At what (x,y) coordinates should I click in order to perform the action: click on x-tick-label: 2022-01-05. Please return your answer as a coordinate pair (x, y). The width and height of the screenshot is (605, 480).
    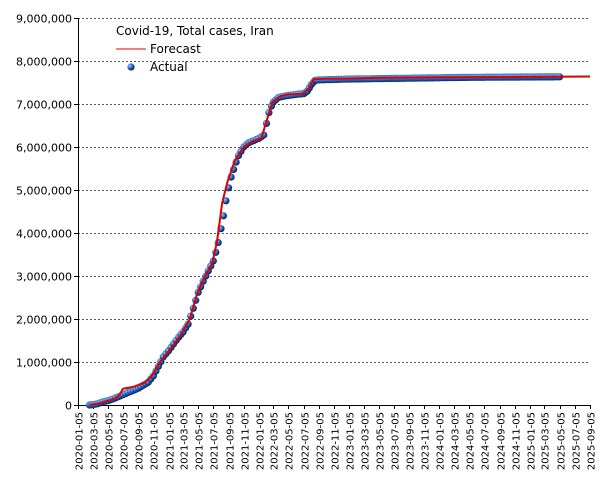
    Looking at the image, I should click on (261, 441).